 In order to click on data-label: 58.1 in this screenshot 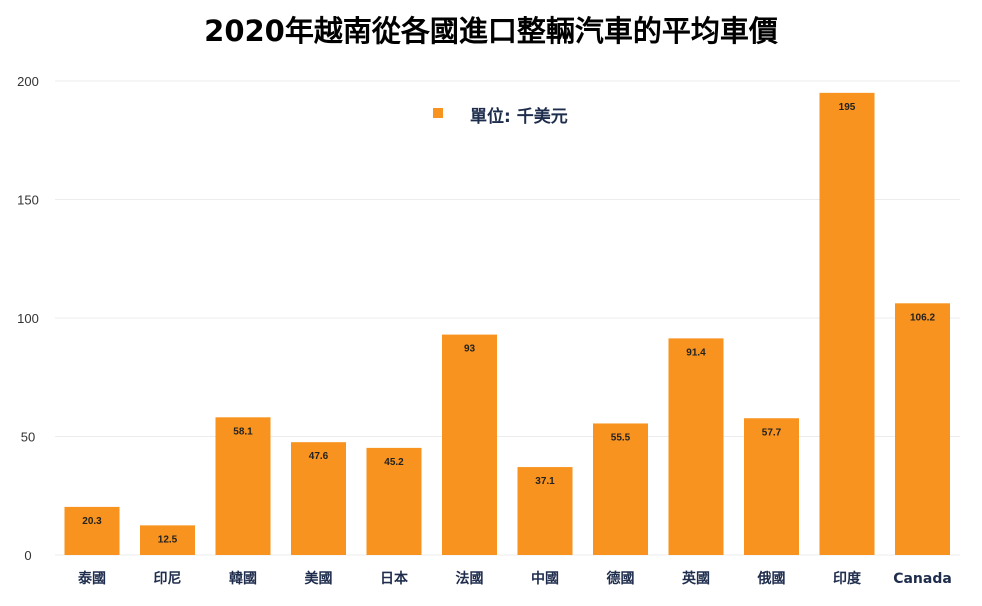, I will do `click(243, 431)`.